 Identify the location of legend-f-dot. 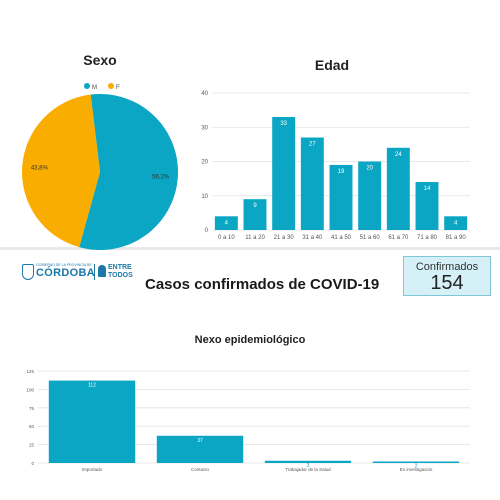
(111, 86).